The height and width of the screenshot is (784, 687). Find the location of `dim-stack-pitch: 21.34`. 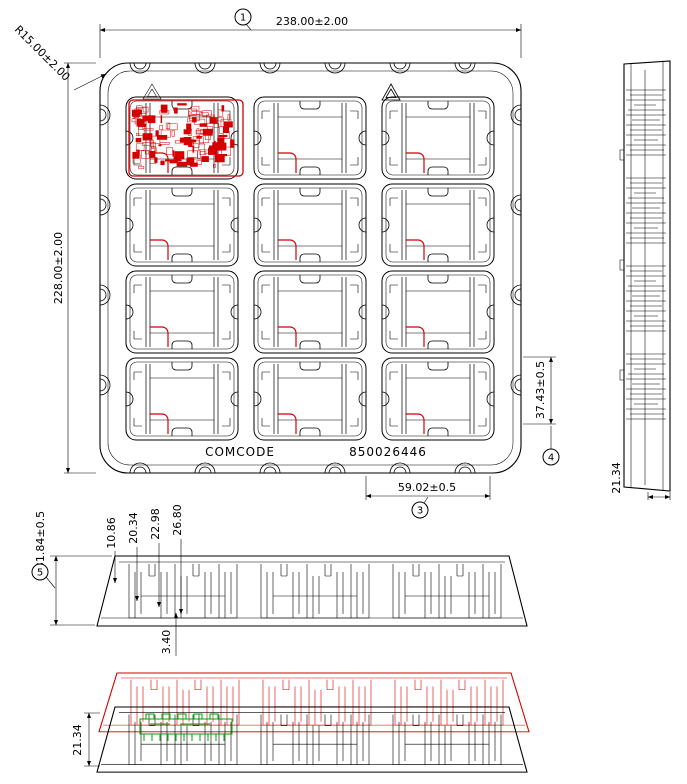

dim-stack-pitch: 21.34 is located at coordinates (77, 740).